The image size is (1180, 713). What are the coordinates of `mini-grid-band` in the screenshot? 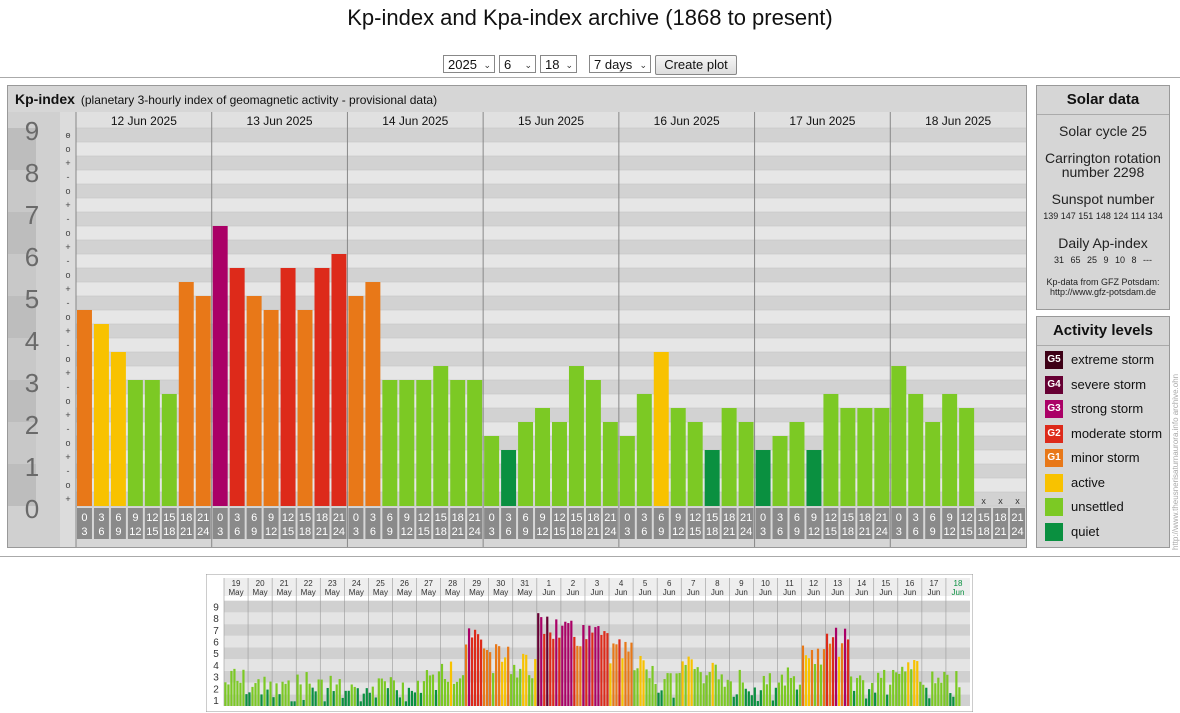 It's located at (597, 665).